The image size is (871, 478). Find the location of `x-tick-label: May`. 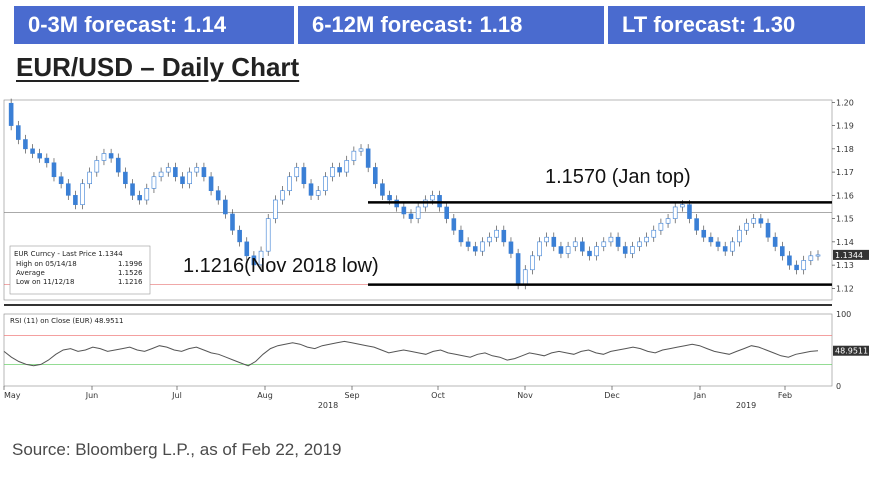

x-tick-label: May is located at coordinates (12, 395).